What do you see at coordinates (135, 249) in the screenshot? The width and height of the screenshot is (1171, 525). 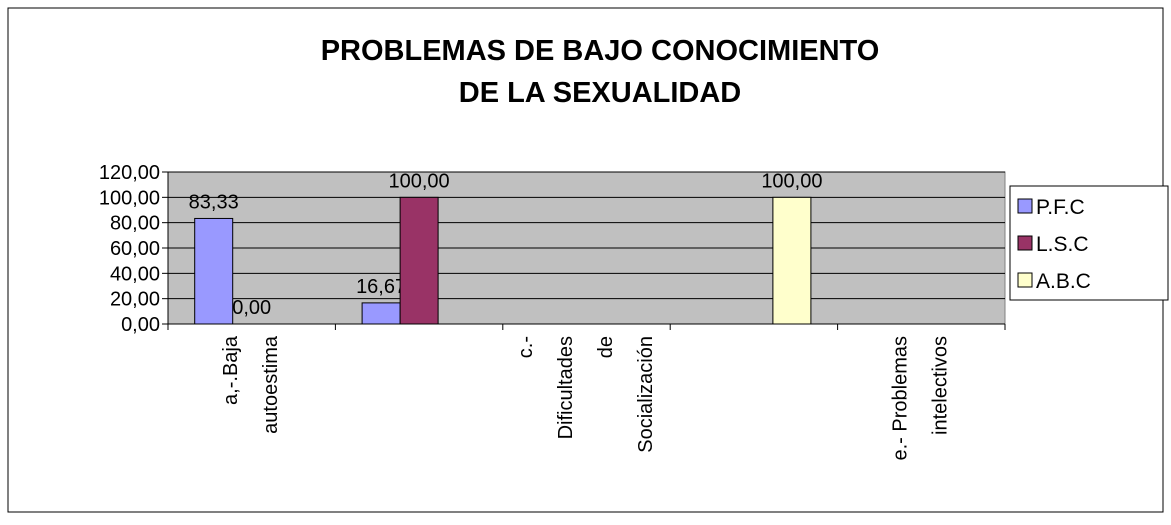 I see `y-tick-label: 60,00` at bounding box center [135, 249].